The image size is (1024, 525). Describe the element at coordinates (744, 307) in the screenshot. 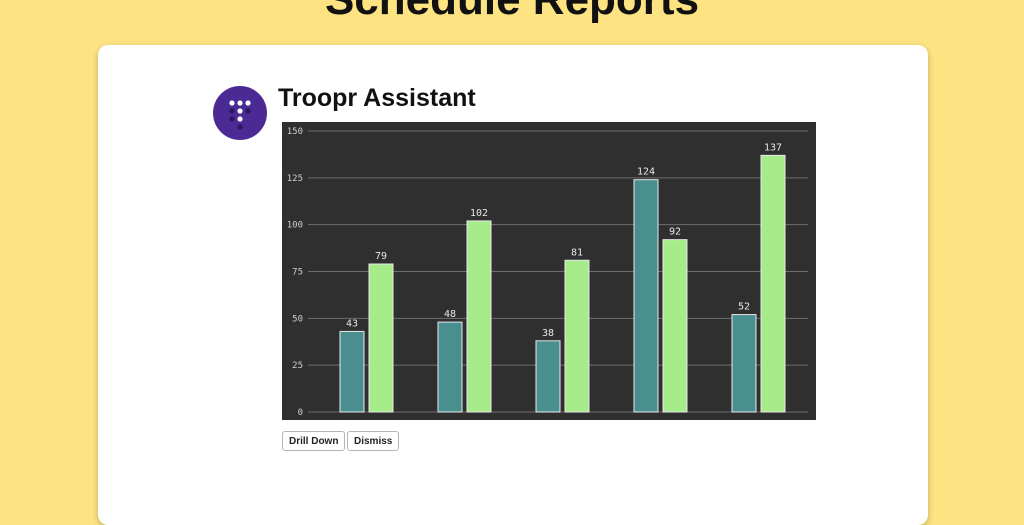

I see `data-label: 52` at that location.